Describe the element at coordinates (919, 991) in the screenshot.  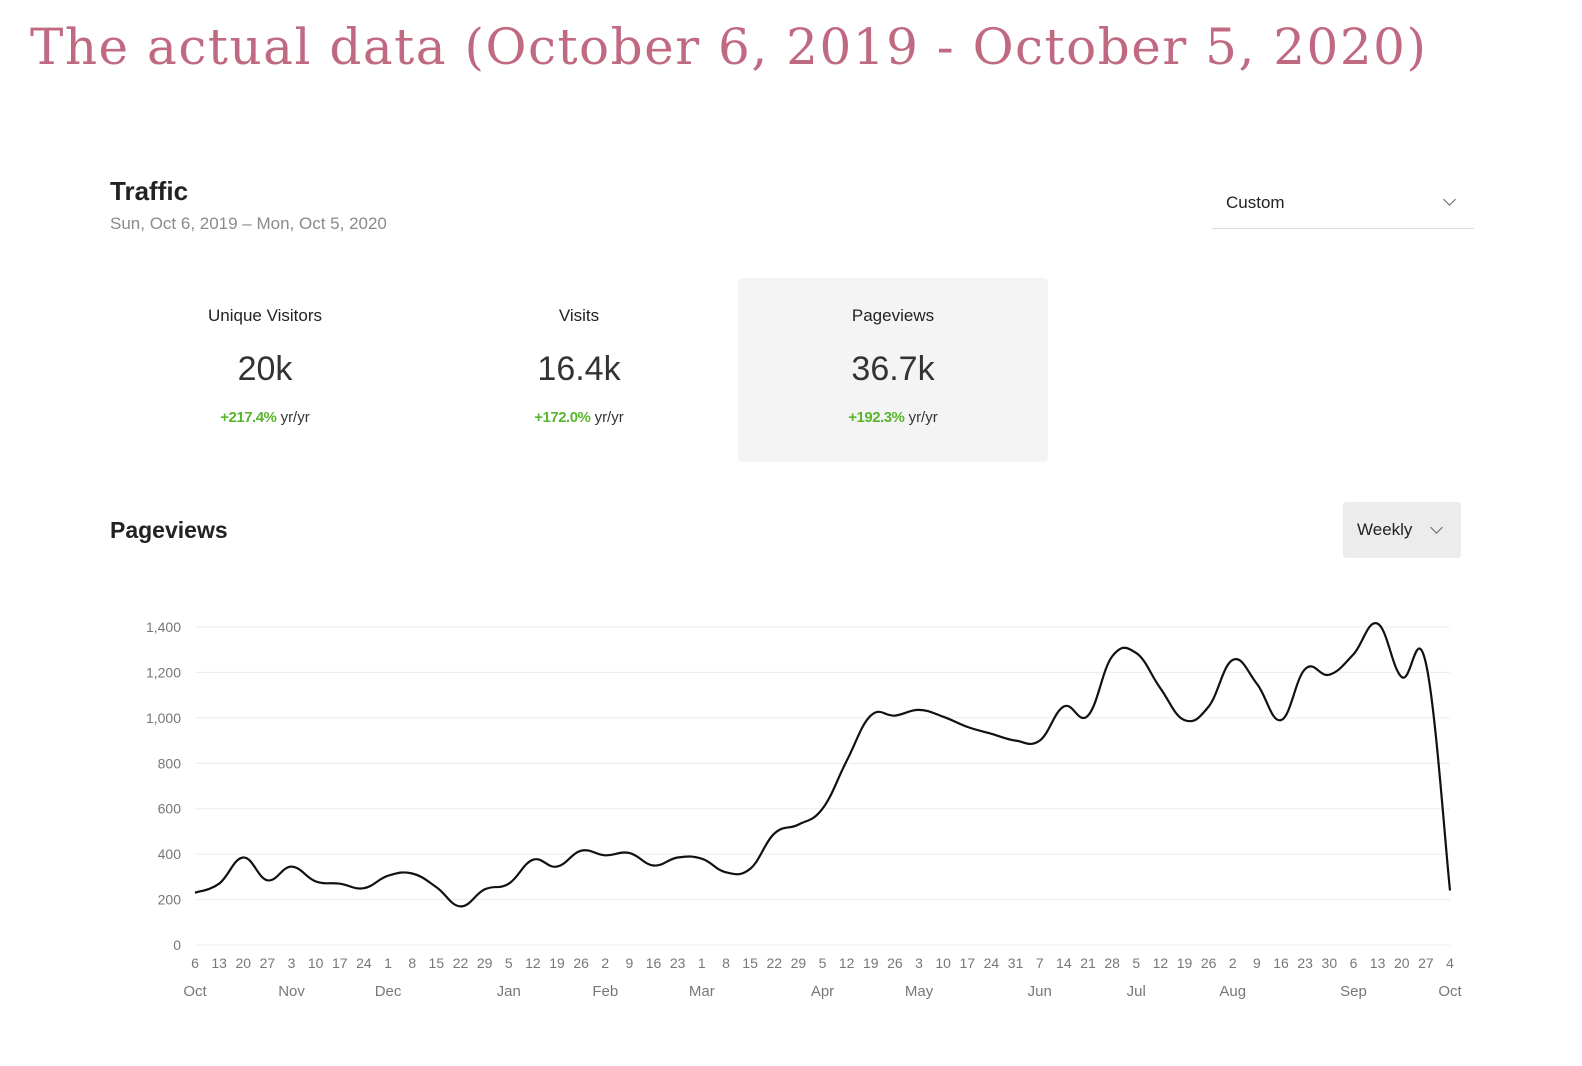
I see `month-label: May` at that location.